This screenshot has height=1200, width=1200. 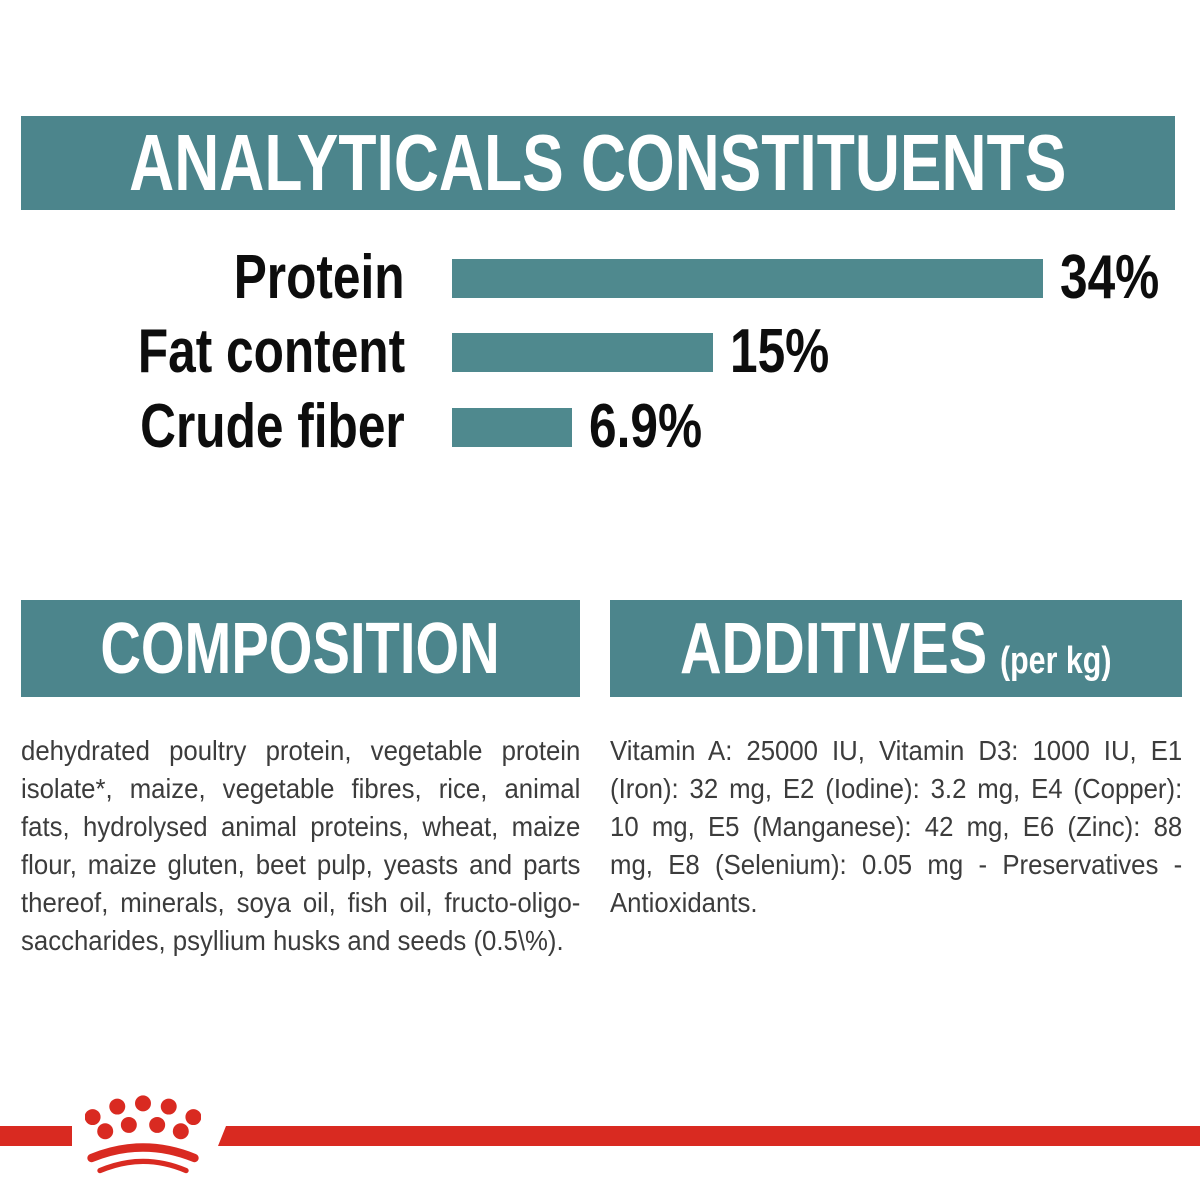 I want to click on analyticals-header-banner: ANALYTICALS CONSTITUENTS, so click(x=598, y=163).